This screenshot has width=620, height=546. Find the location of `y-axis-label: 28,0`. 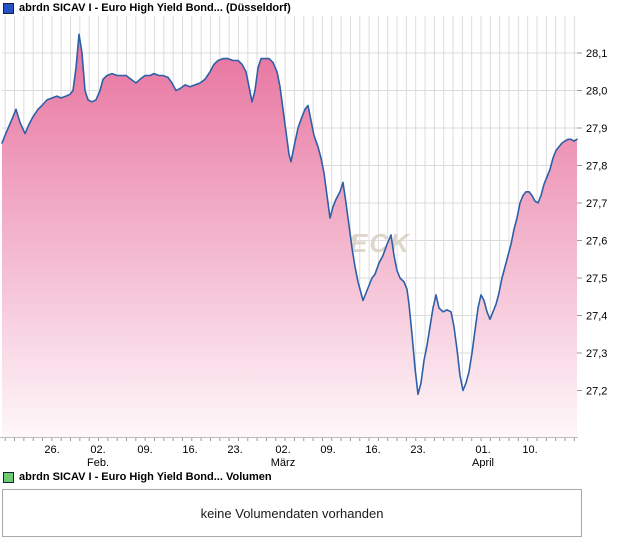

y-axis-label: 28,0 is located at coordinates (596, 92).